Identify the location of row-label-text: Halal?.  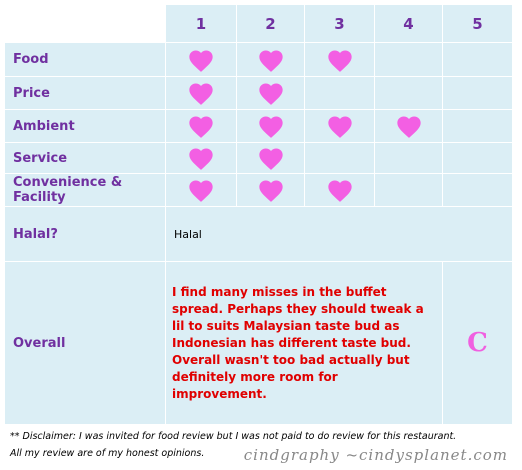
(35, 234).